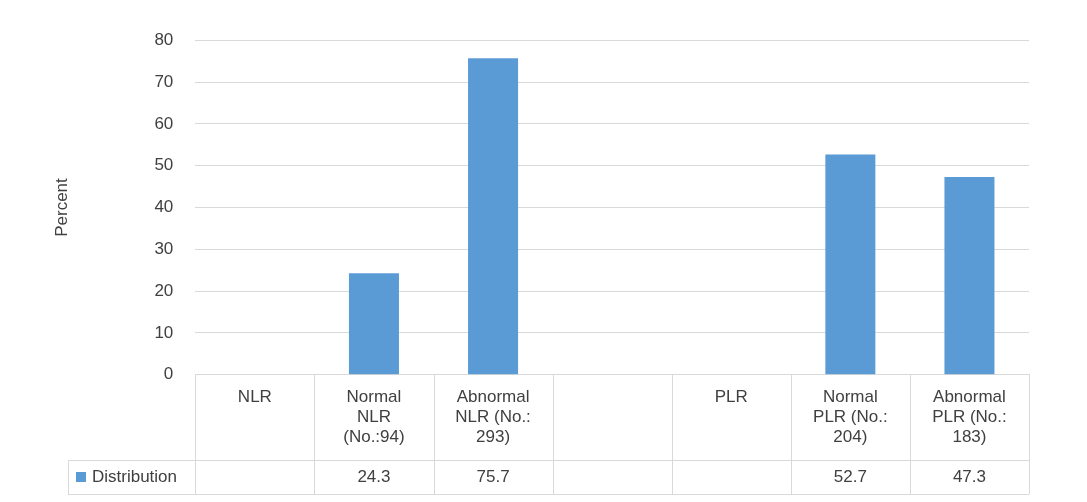 The height and width of the screenshot is (502, 1087). Describe the element at coordinates (850, 476) in the screenshot. I see `data-label: 52.7` at that location.